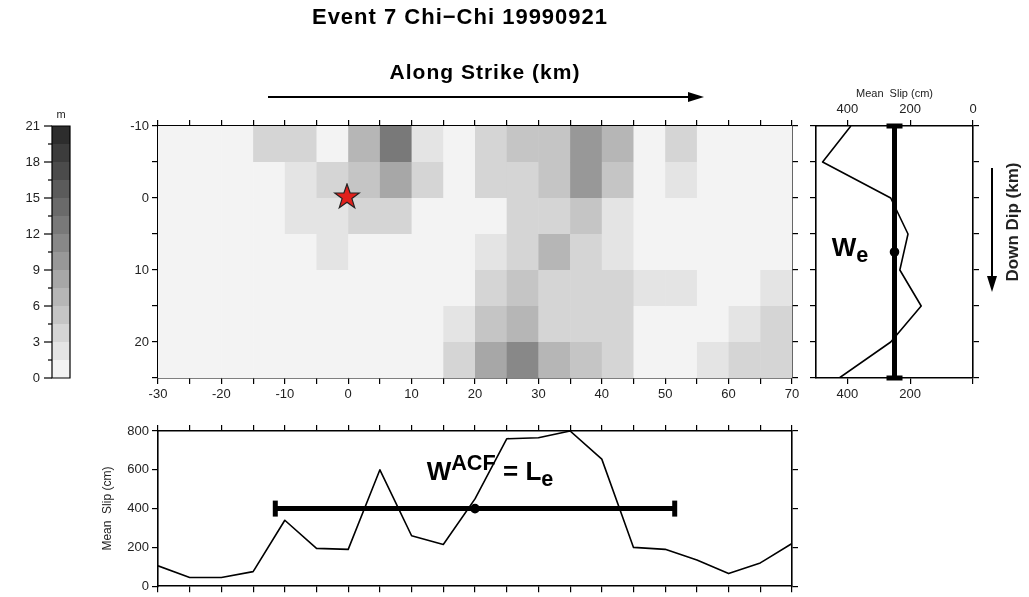 The height and width of the screenshot is (597, 1029). I want to click on x-tick-label: 40, so click(602, 394).